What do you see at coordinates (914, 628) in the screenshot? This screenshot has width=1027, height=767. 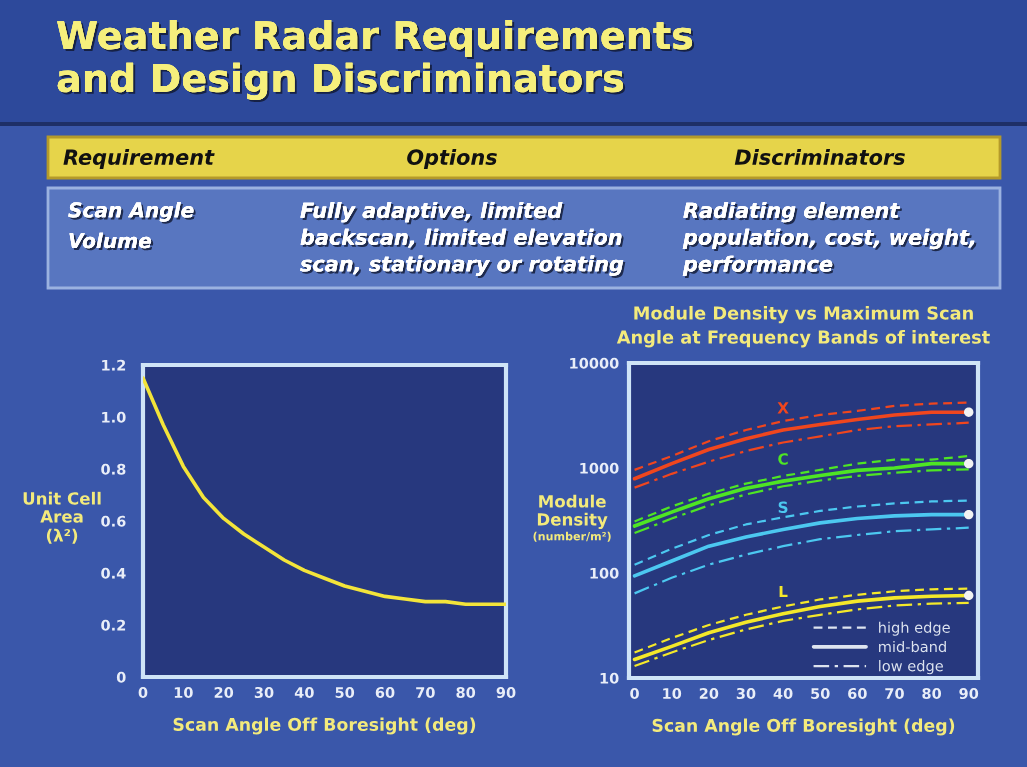 I see `legend-label: high edge` at bounding box center [914, 628].